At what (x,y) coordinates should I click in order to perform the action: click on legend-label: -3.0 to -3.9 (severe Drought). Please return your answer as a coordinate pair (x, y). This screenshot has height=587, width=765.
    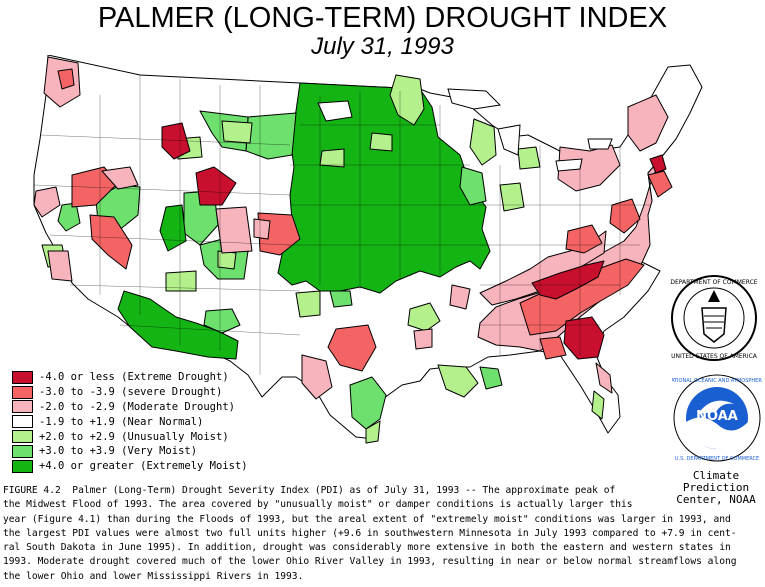
    Looking at the image, I should click on (131, 392).